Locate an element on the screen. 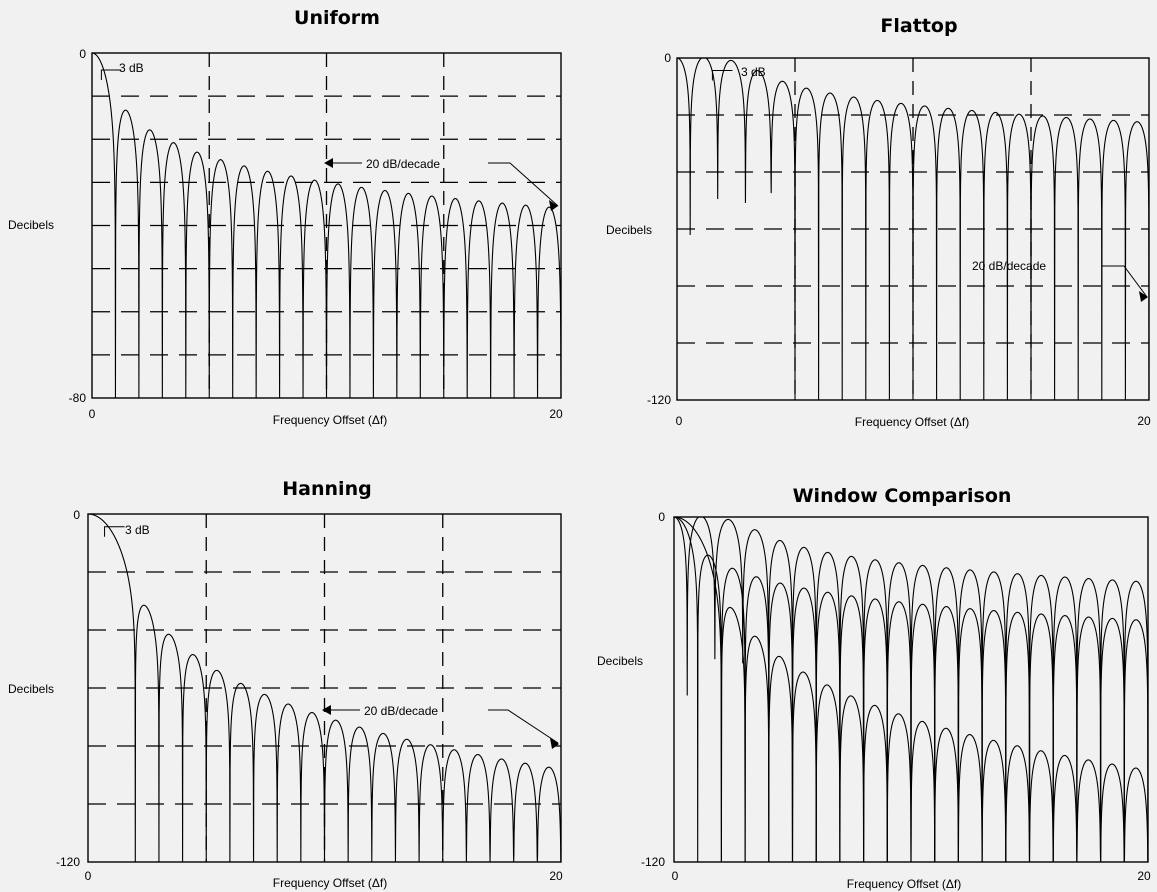 The image size is (1157, 892). chart-title: Flattop is located at coordinates (918, 26).